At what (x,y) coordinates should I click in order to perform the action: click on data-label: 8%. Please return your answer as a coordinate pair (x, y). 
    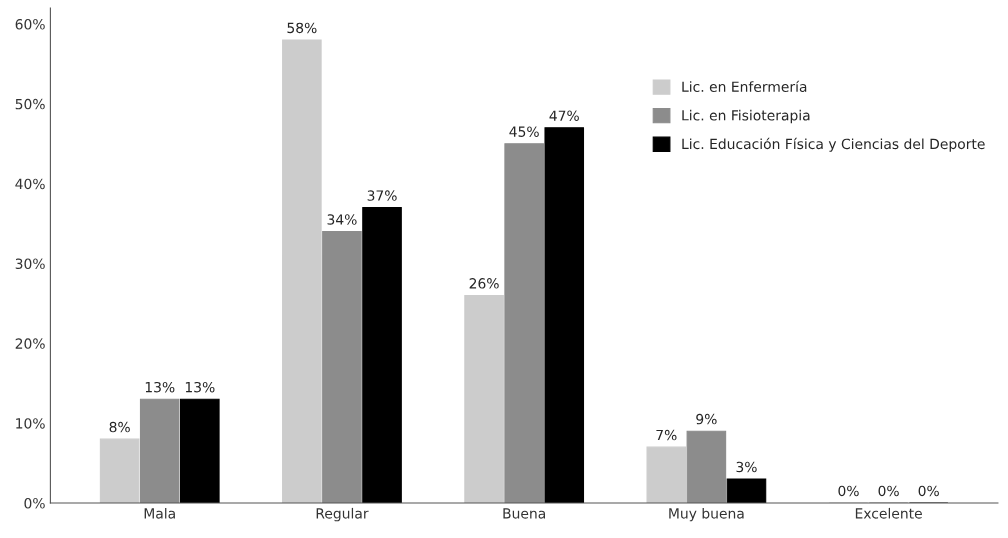
    Looking at the image, I should click on (119, 427).